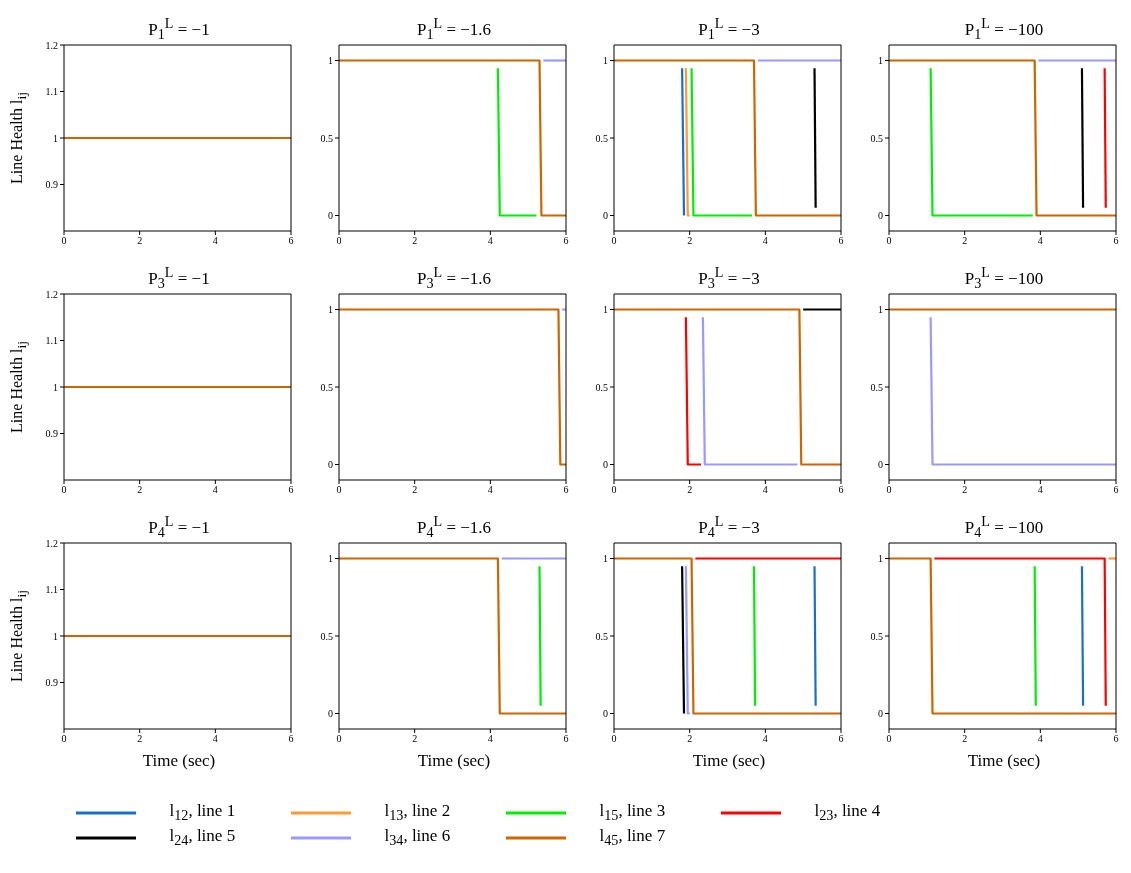 This screenshot has height=873, width=1131. Describe the element at coordinates (454, 526) in the screenshot. I see `chart-title: P$_{4}$$^{L}$ = −1.6` at that location.